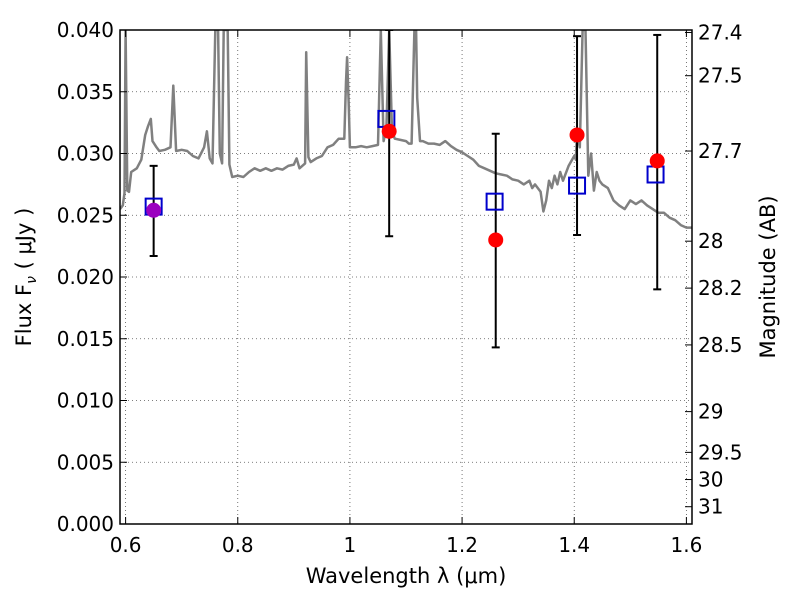 This screenshot has height=600, width=800. What do you see at coordinates (406, 576) in the screenshot?
I see `x-axis-label: Wavelength λ (μm)` at bounding box center [406, 576].